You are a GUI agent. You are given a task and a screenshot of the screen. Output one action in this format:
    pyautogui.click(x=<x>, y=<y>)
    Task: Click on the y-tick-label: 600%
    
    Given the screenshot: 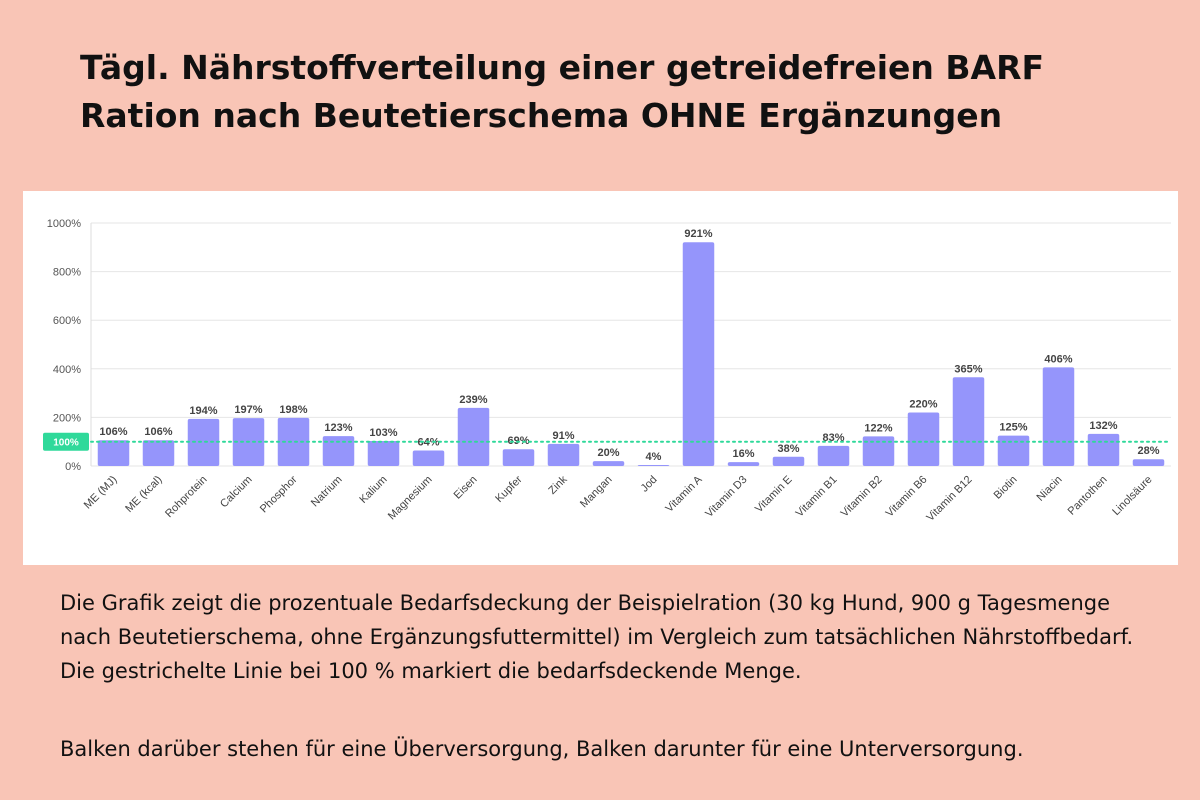 What is the action you would take?
    pyautogui.click(x=67, y=321)
    